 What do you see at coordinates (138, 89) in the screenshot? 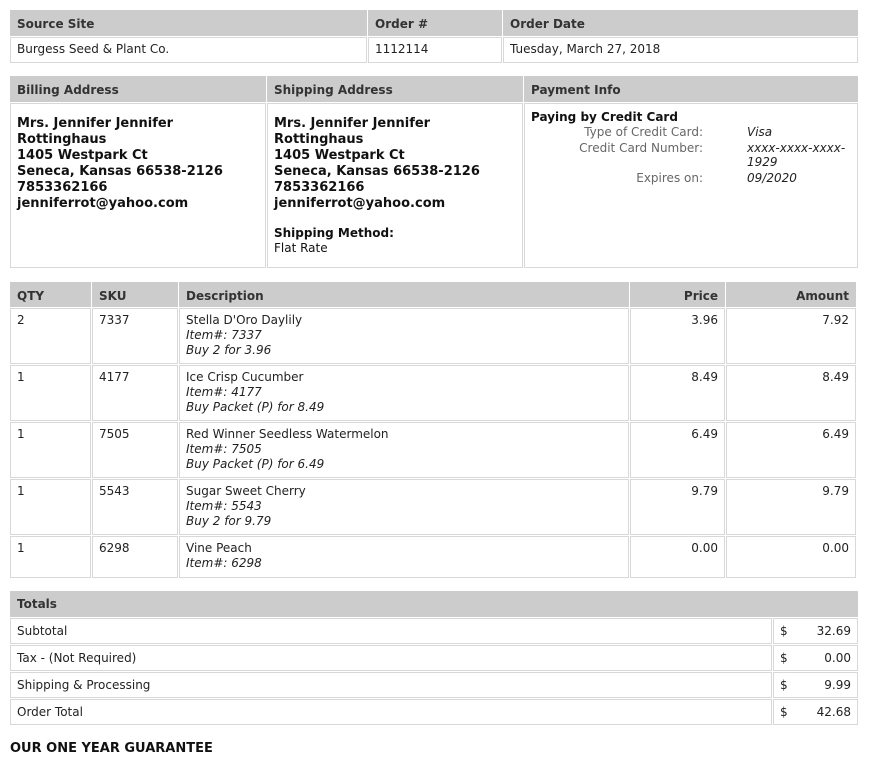
I see `header-billing: Billing Address` at bounding box center [138, 89].